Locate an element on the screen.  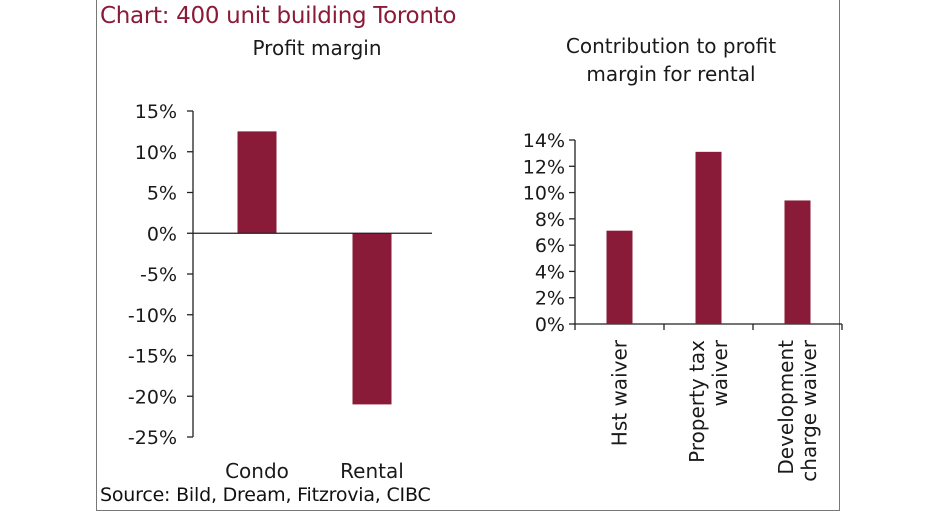
profit-bar-condo is located at coordinates (257, 182).